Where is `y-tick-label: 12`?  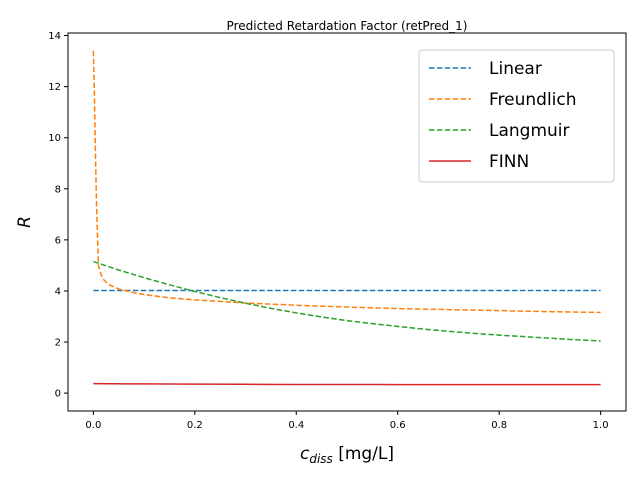
y-tick-label: 12 is located at coordinates (54, 87).